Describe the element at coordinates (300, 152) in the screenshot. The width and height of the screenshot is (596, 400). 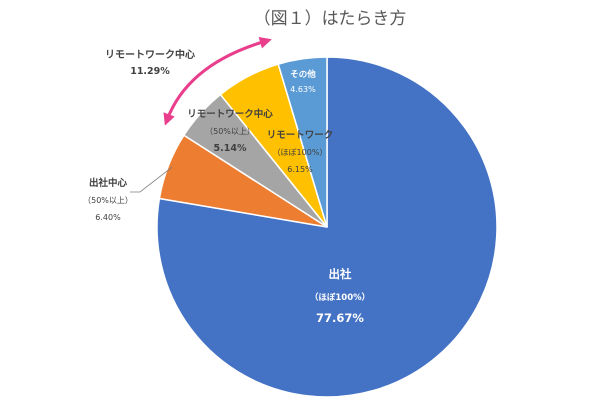
I see `slice-name-label-3-1: （ほぼ100%）` at that location.